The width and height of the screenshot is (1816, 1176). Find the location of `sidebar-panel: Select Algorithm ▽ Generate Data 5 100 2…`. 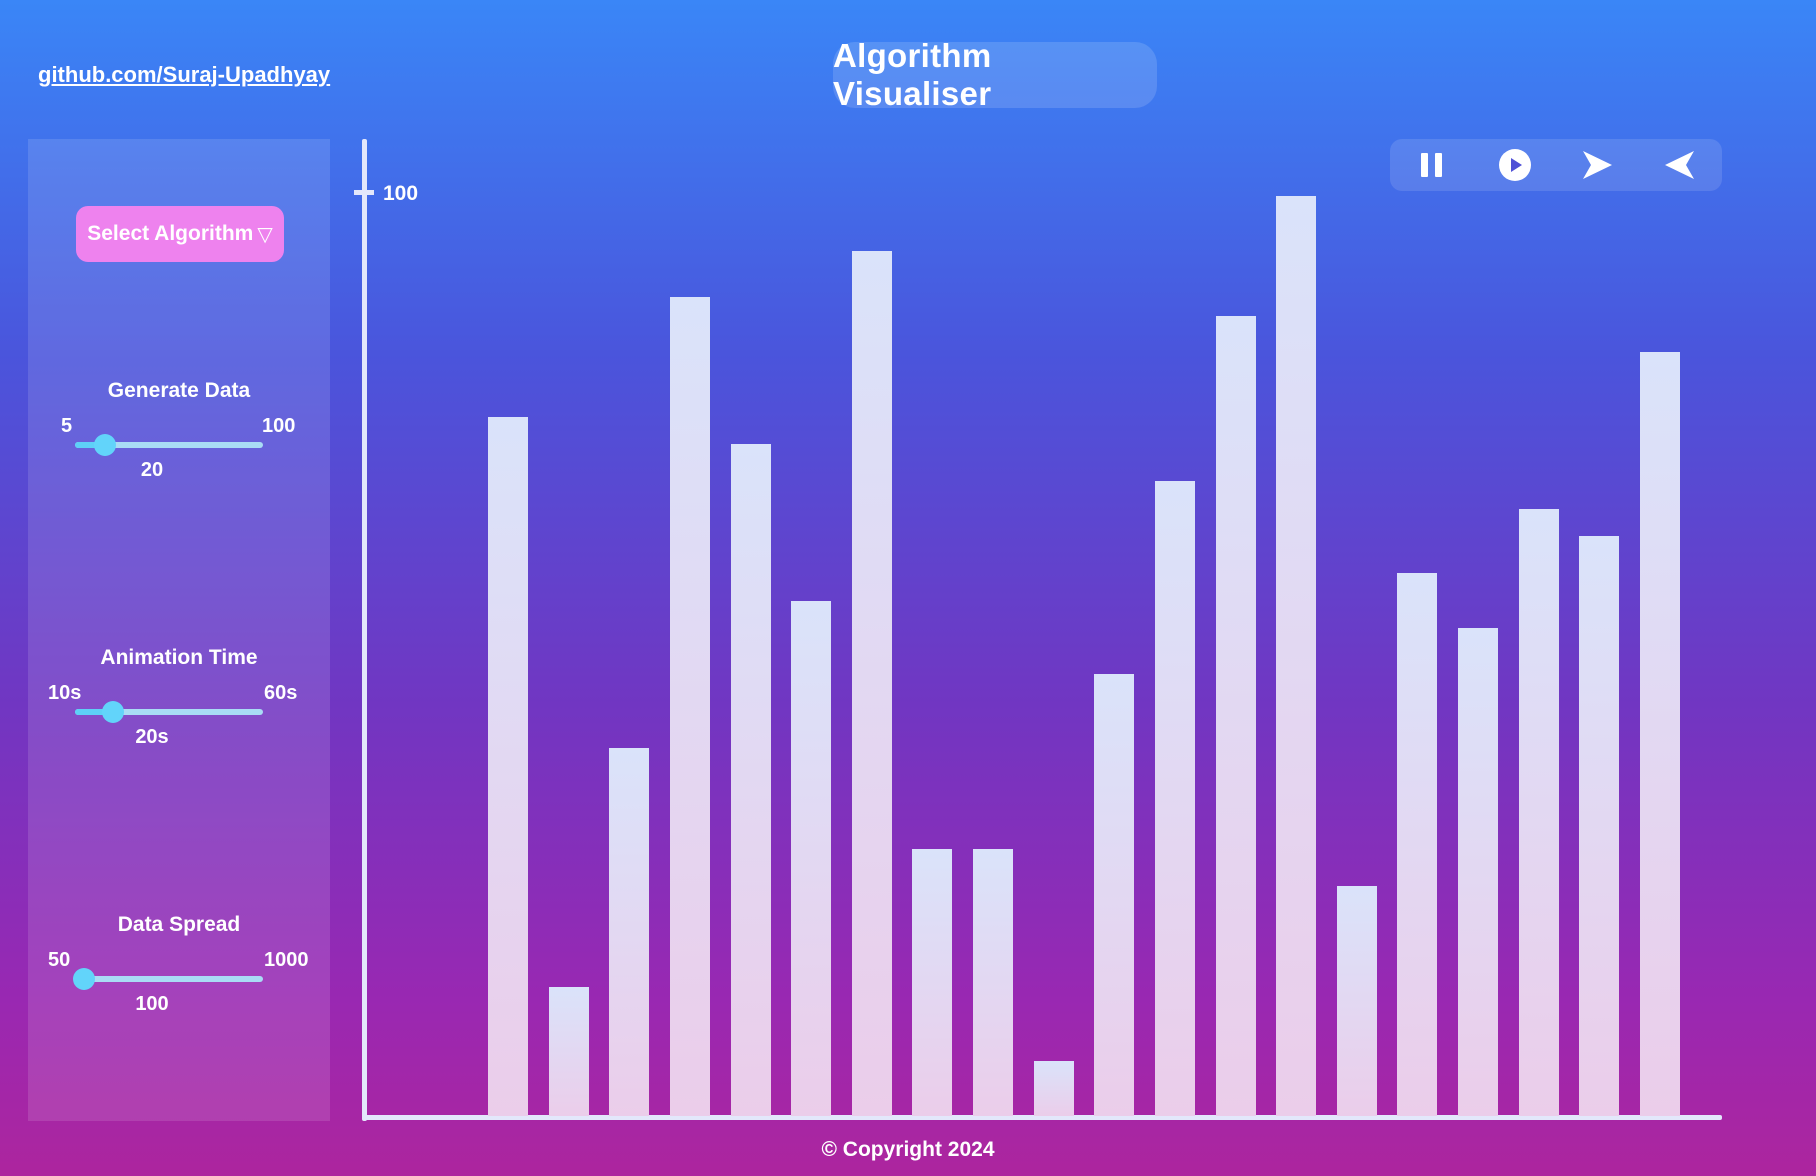

sidebar-panel: Select Algorithm ▽ Generate Data 5 100 2… is located at coordinates (179, 630).